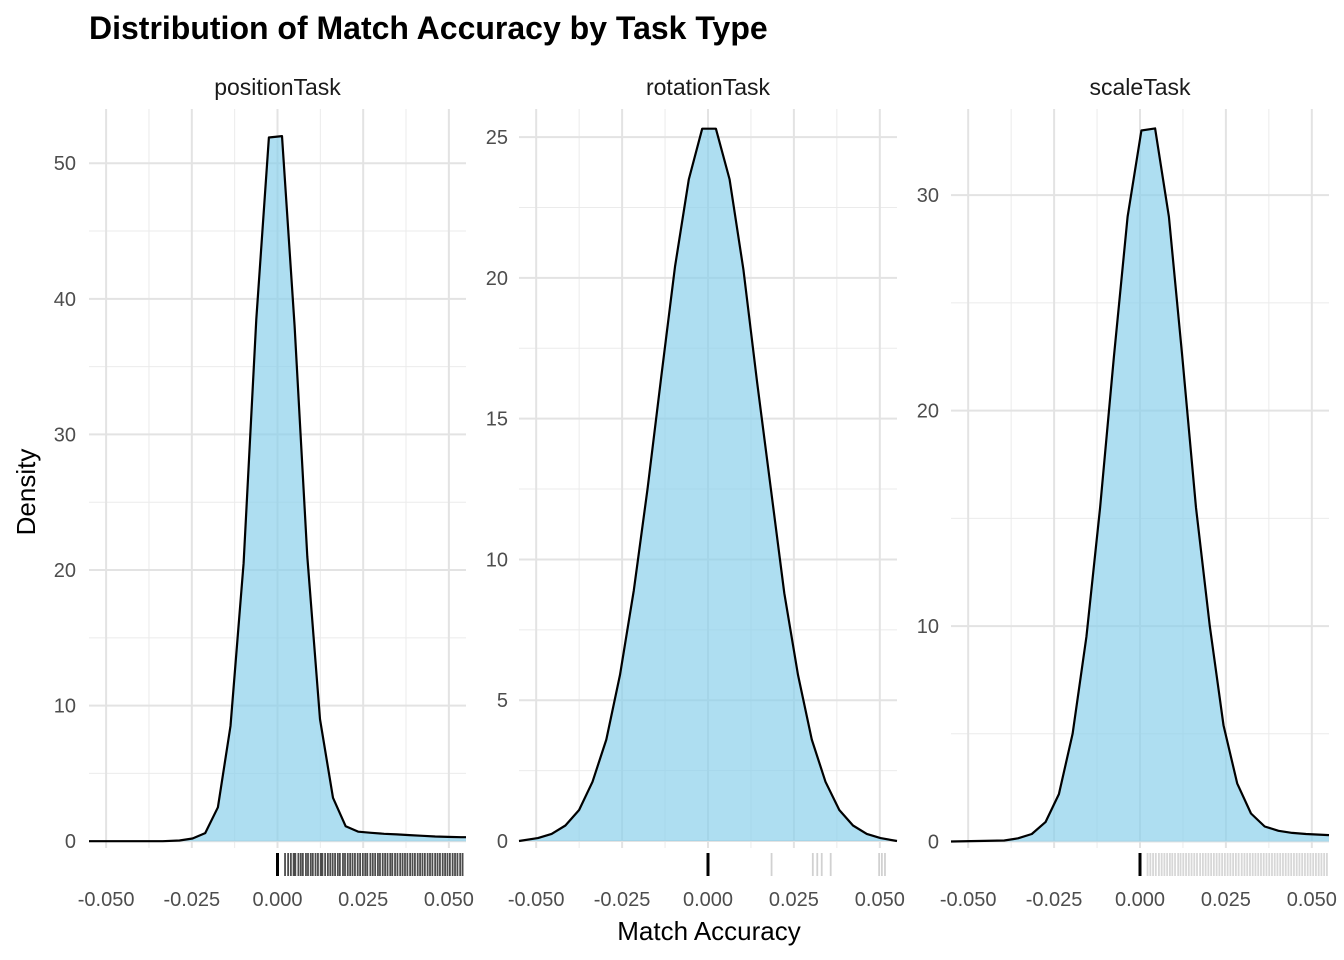  Describe the element at coordinates (497, 420) in the screenshot. I see `y-tick-label: 15` at that location.